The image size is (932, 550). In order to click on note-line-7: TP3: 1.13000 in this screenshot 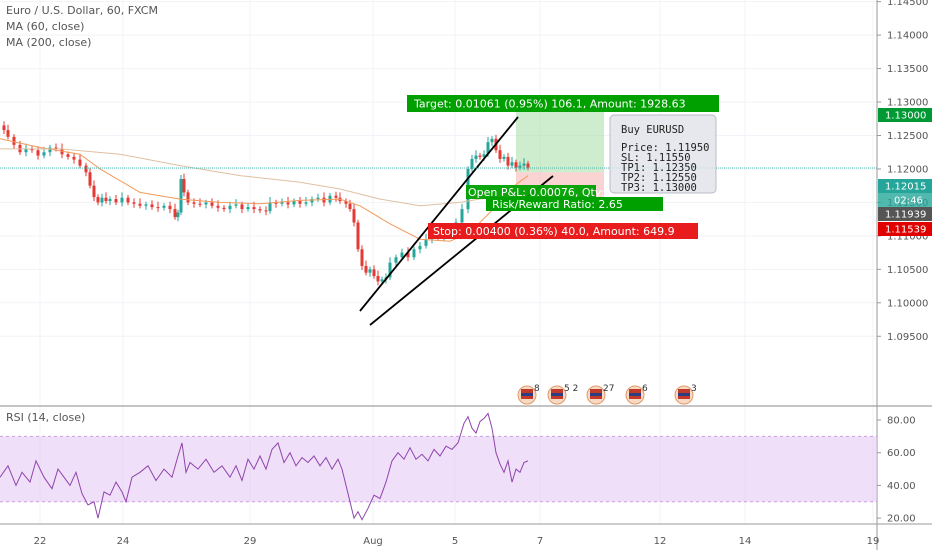, I will do `click(659, 188)`.